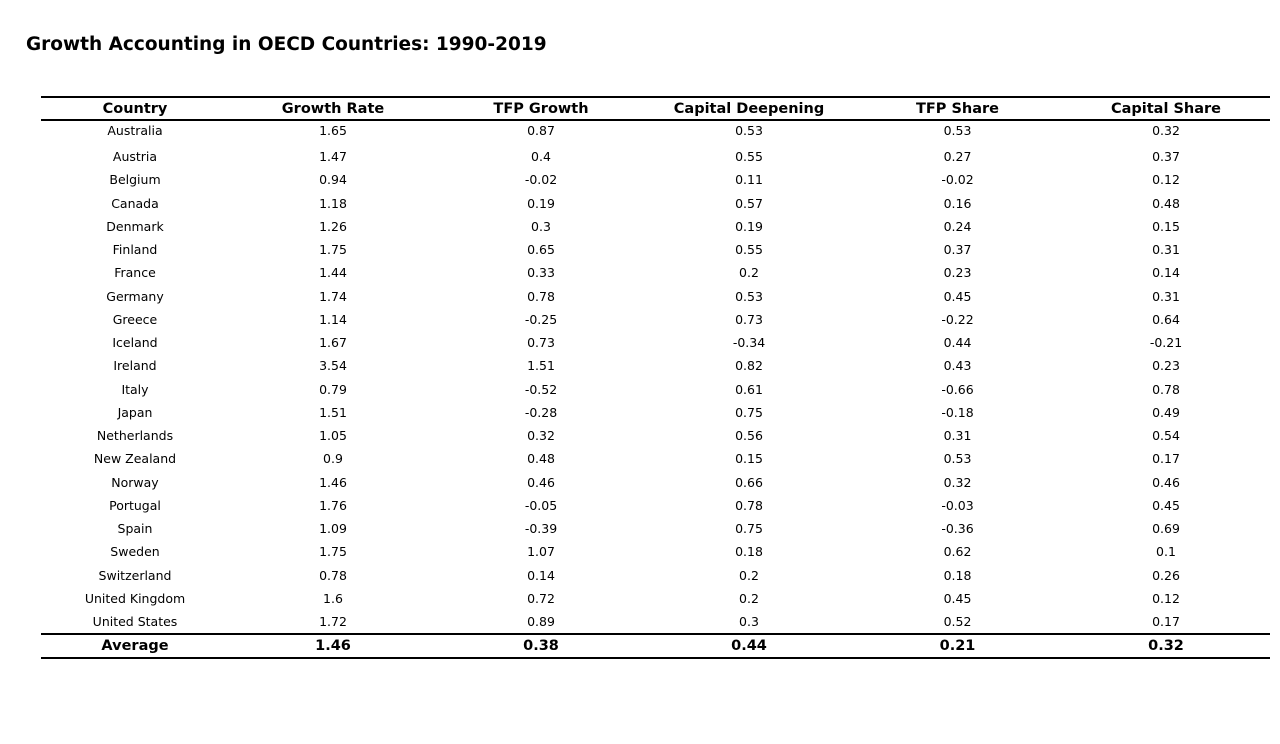 This screenshot has height=744, width=1280. What do you see at coordinates (541, 598) in the screenshot?
I see `value-cell-tfp-growth: 0.72` at bounding box center [541, 598].